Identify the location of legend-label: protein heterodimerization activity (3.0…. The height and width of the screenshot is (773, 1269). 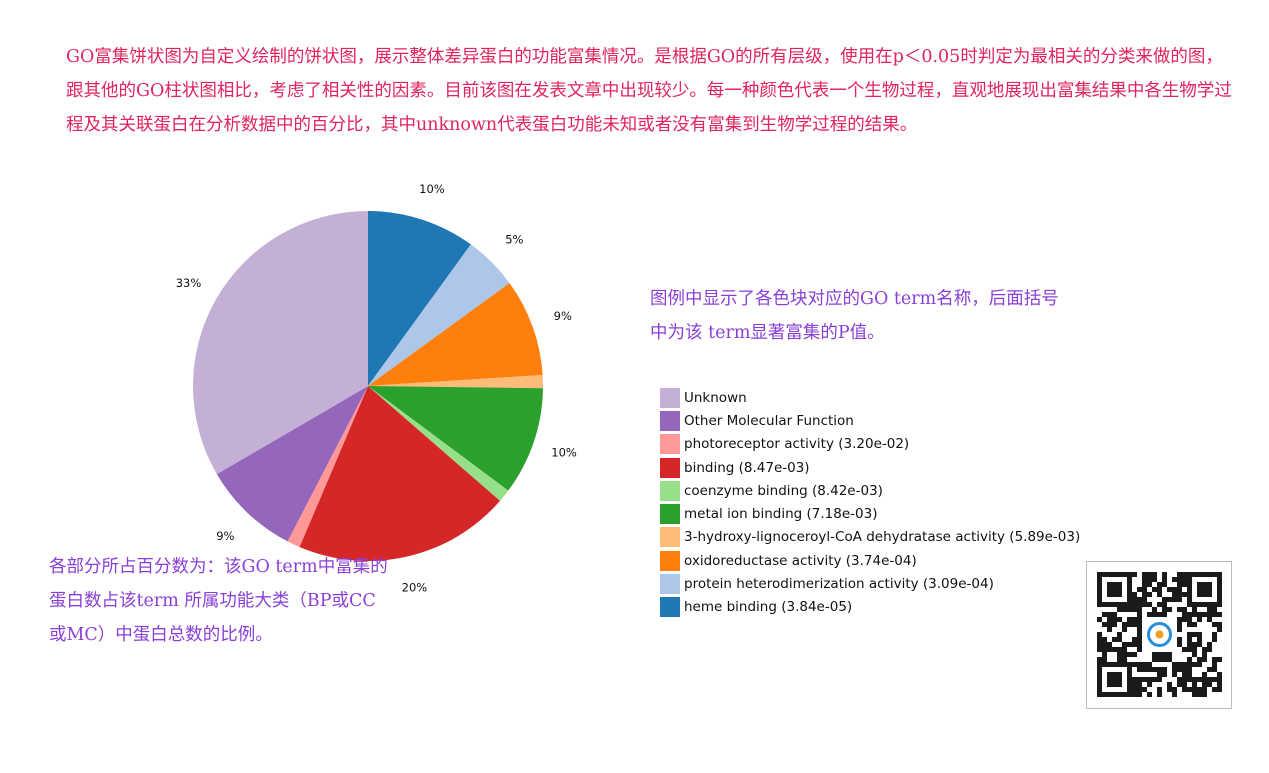
(839, 584).